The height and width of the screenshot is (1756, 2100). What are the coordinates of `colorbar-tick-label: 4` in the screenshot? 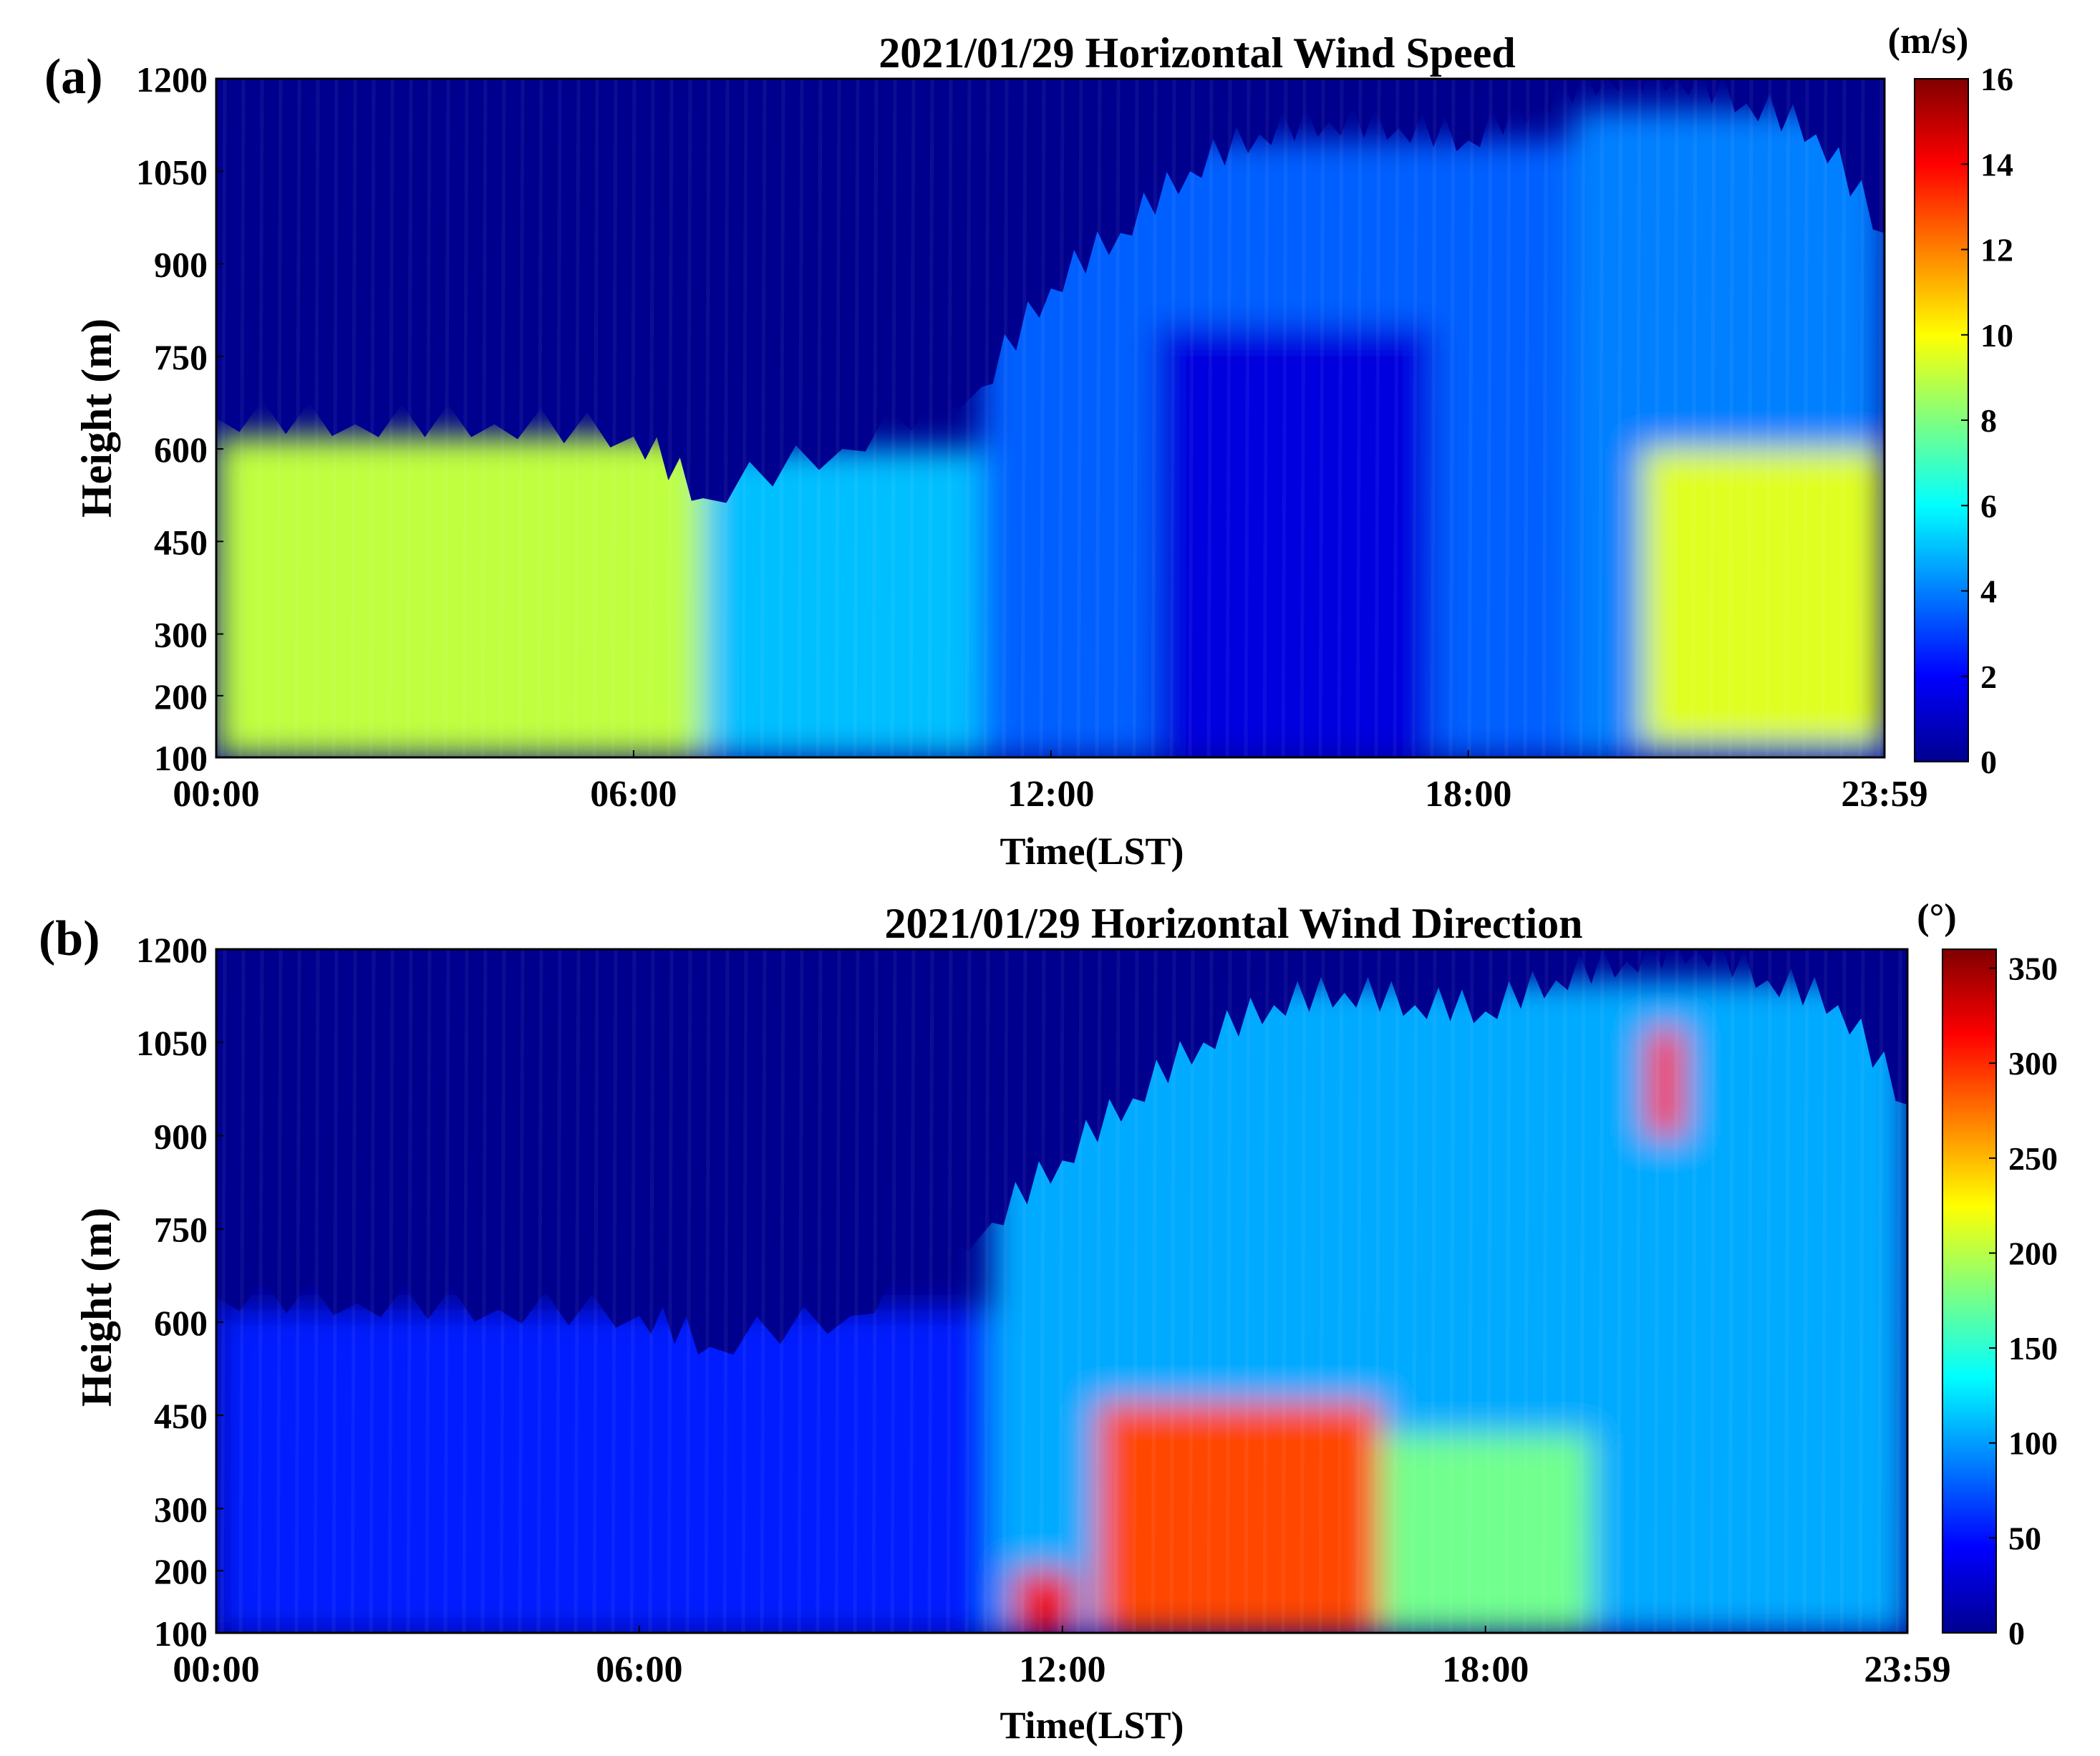 It's located at (1989, 591).